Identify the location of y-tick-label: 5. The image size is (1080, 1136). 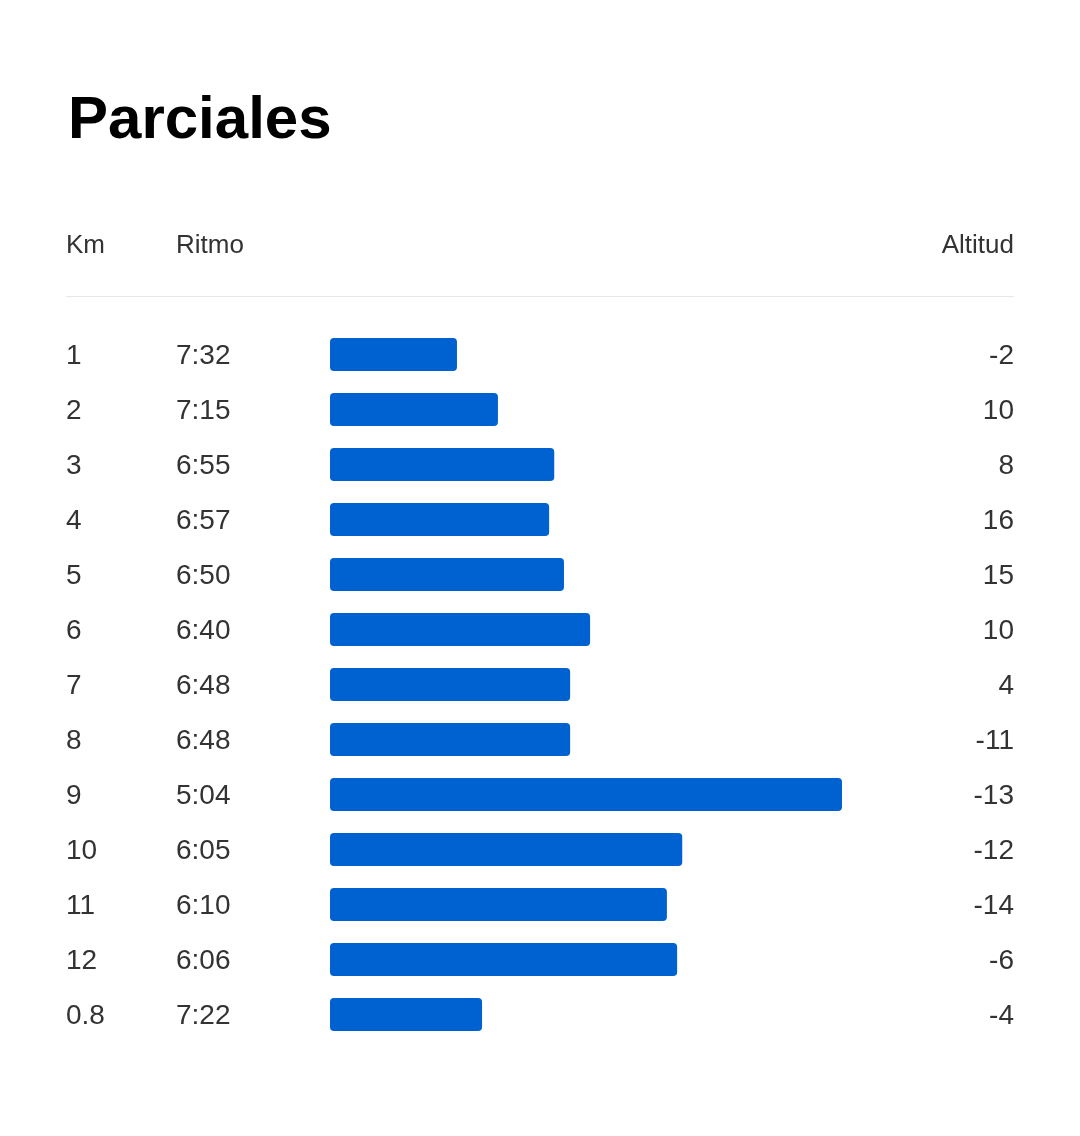
(74, 574).